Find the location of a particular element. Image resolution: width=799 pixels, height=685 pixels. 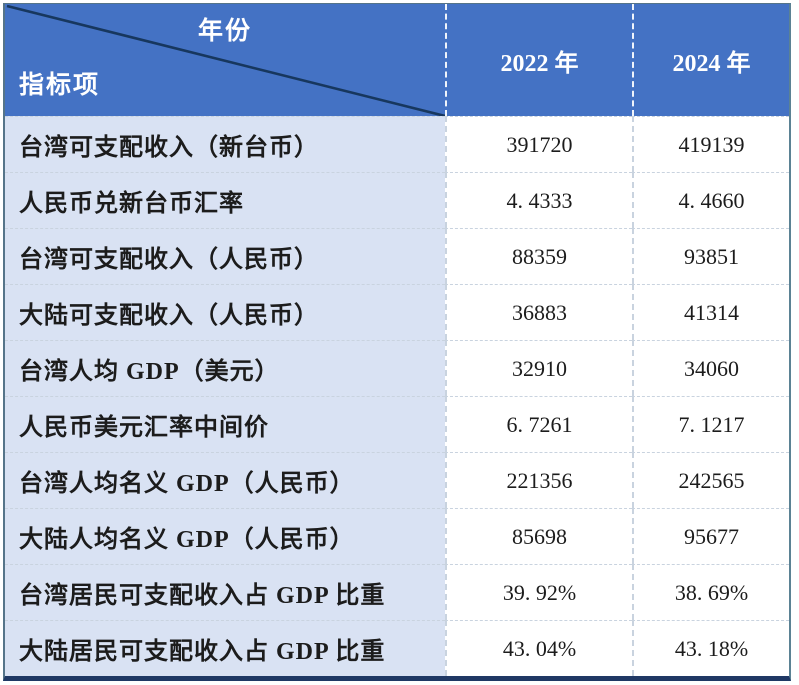

header-column-2024: 2024 年 is located at coordinates (710, 60).